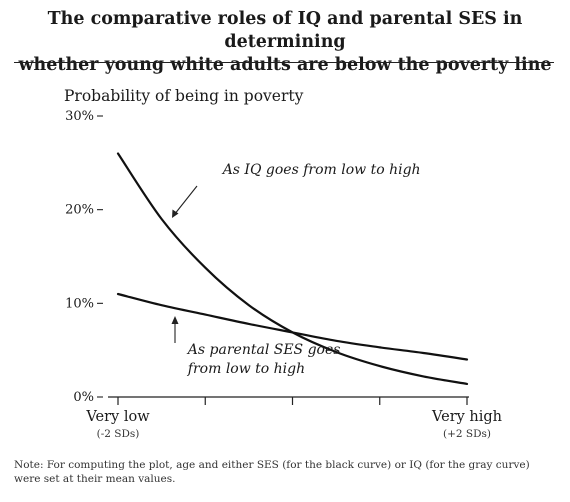 This screenshot has height=502, width=570. I want to click on y-tick-label: 10%, so click(79, 303).